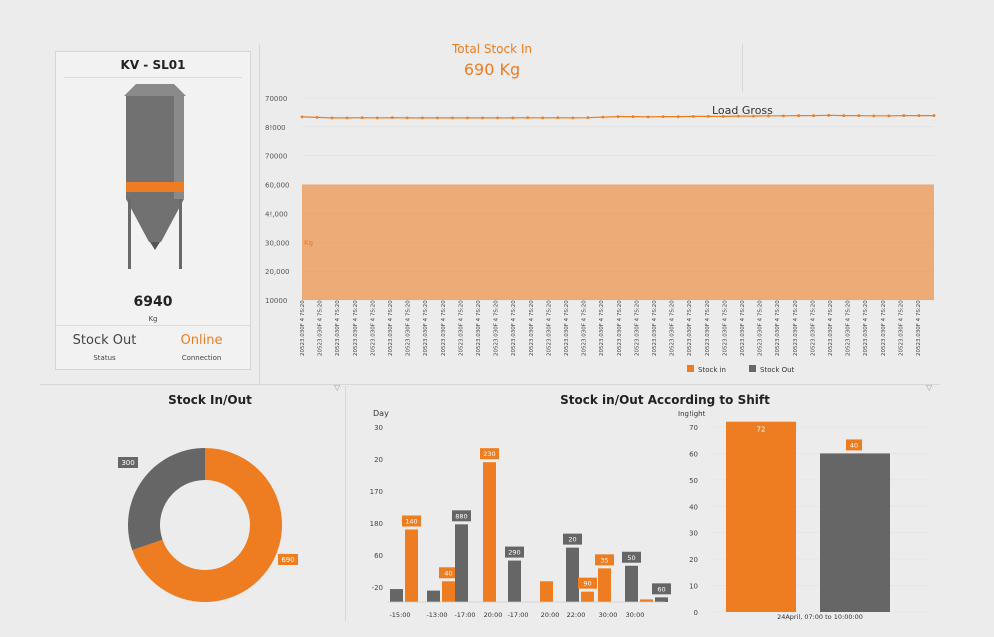  Describe the element at coordinates (308, 243) in the screenshot. I see `area-label: Kg` at that location.